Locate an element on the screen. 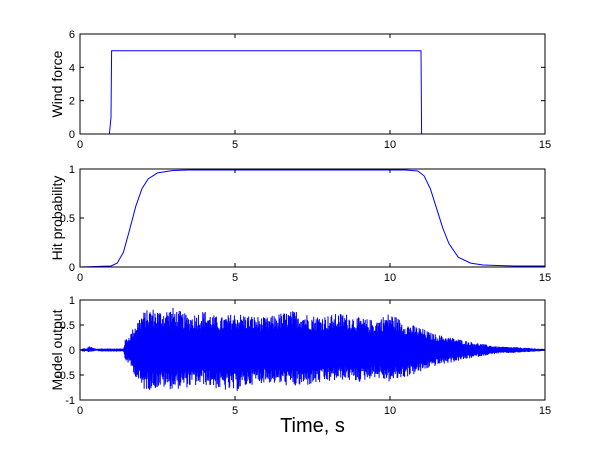 The width and height of the screenshot is (601, 450). y-tick-label: 4 is located at coordinates (72, 68).